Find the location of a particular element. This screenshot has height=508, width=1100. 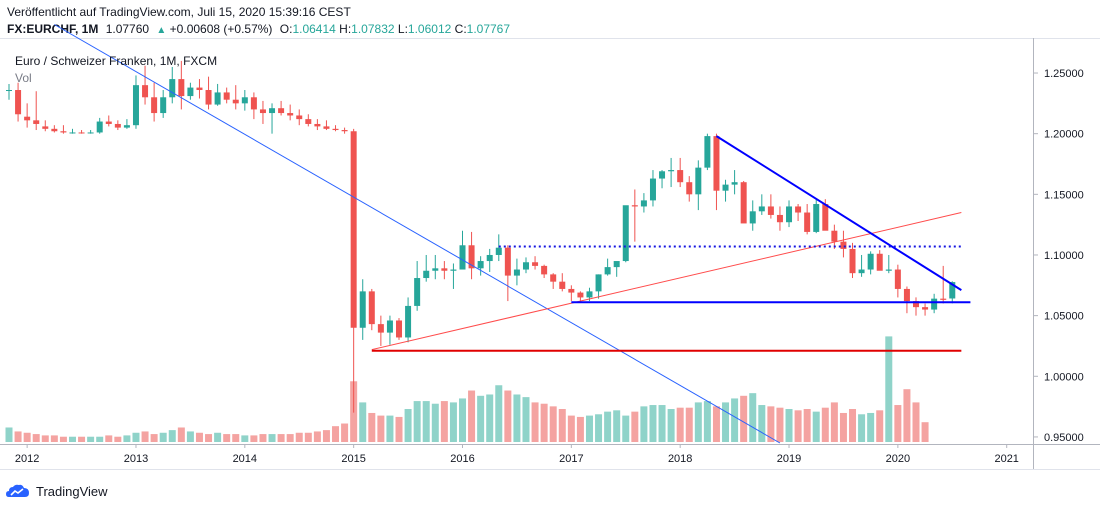

price-tick-label: 0.95000 is located at coordinates (1064, 438).